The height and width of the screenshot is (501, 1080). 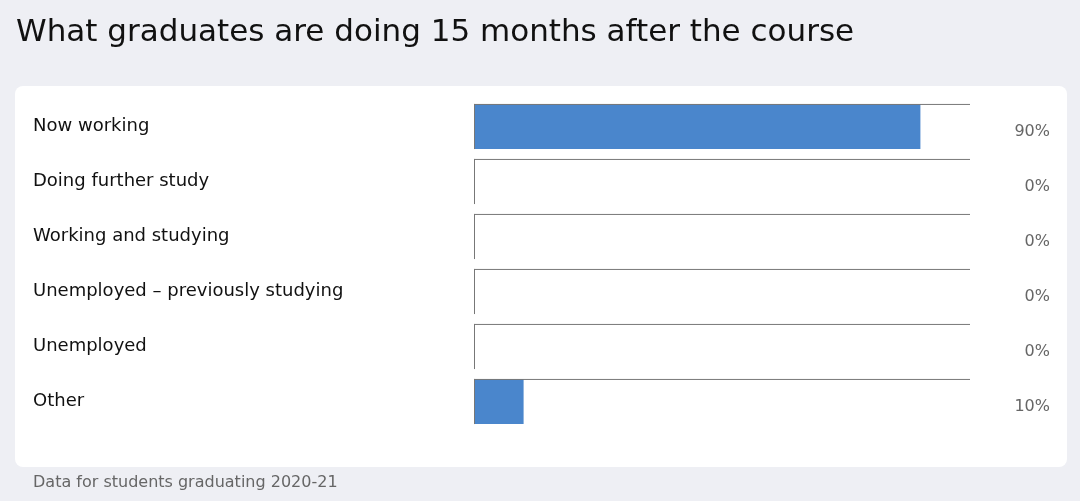 I want to click on text: Data for students graduating 2020-21, so click(x=185, y=481).